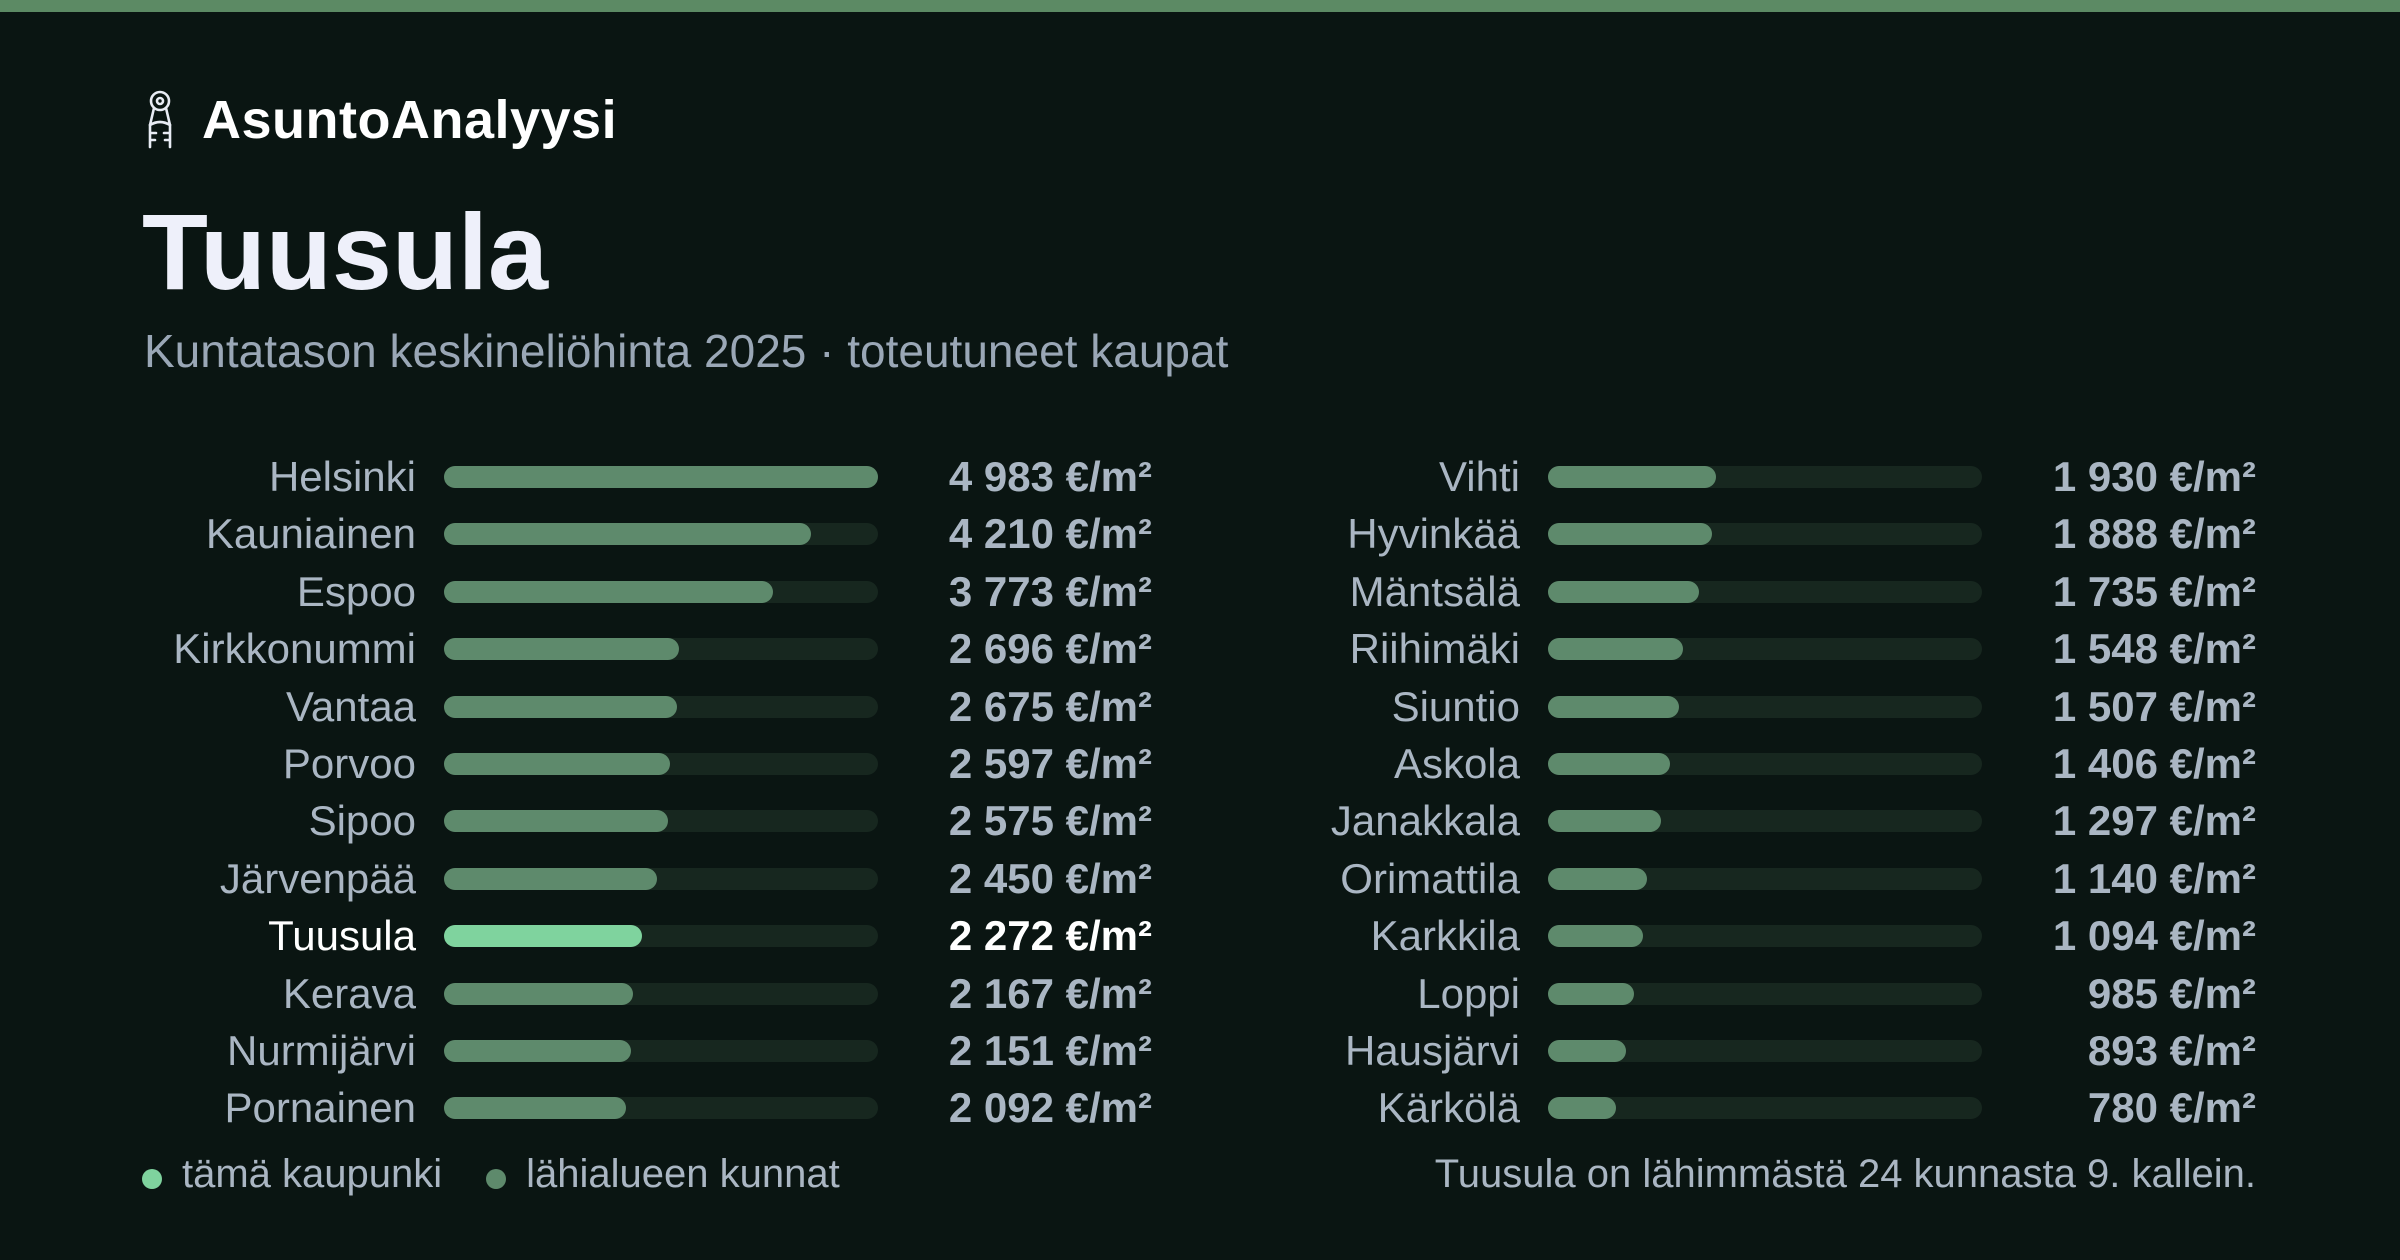 Image resolution: width=2400 pixels, height=1260 pixels. I want to click on bar-value-label: 3 773 €/m², so click(1050, 591).